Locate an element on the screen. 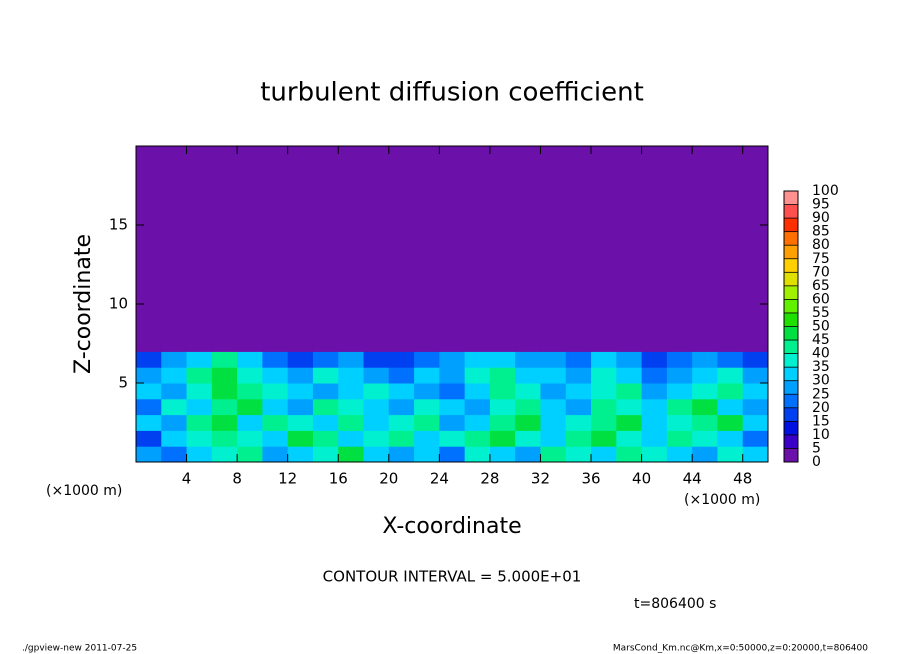 This screenshot has height=654, width=904. y-tick-label: 5 is located at coordinates (123, 383).